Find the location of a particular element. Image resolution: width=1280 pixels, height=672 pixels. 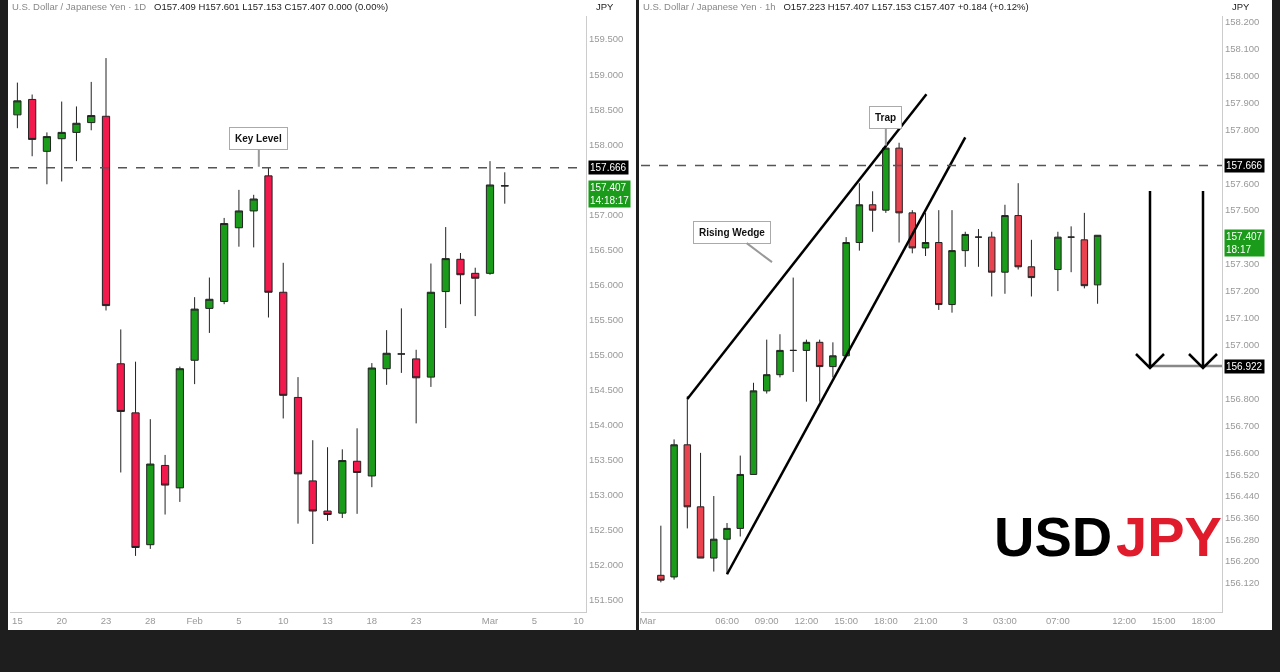

annotation: 156.922 is located at coordinates (1244, 366).